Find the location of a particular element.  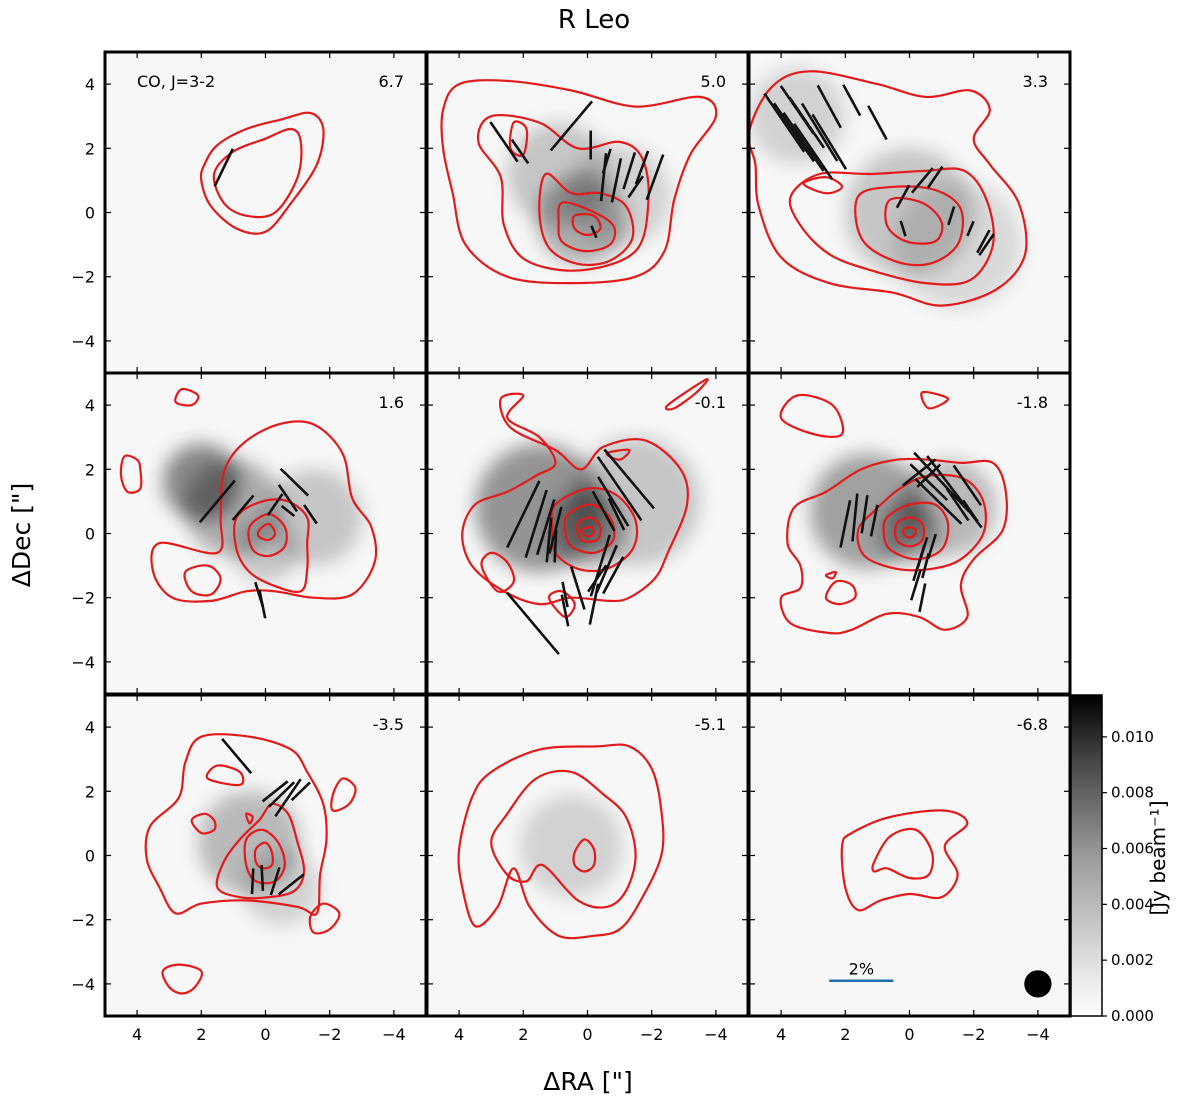

y-tick-label: 4 is located at coordinates (90, 727).